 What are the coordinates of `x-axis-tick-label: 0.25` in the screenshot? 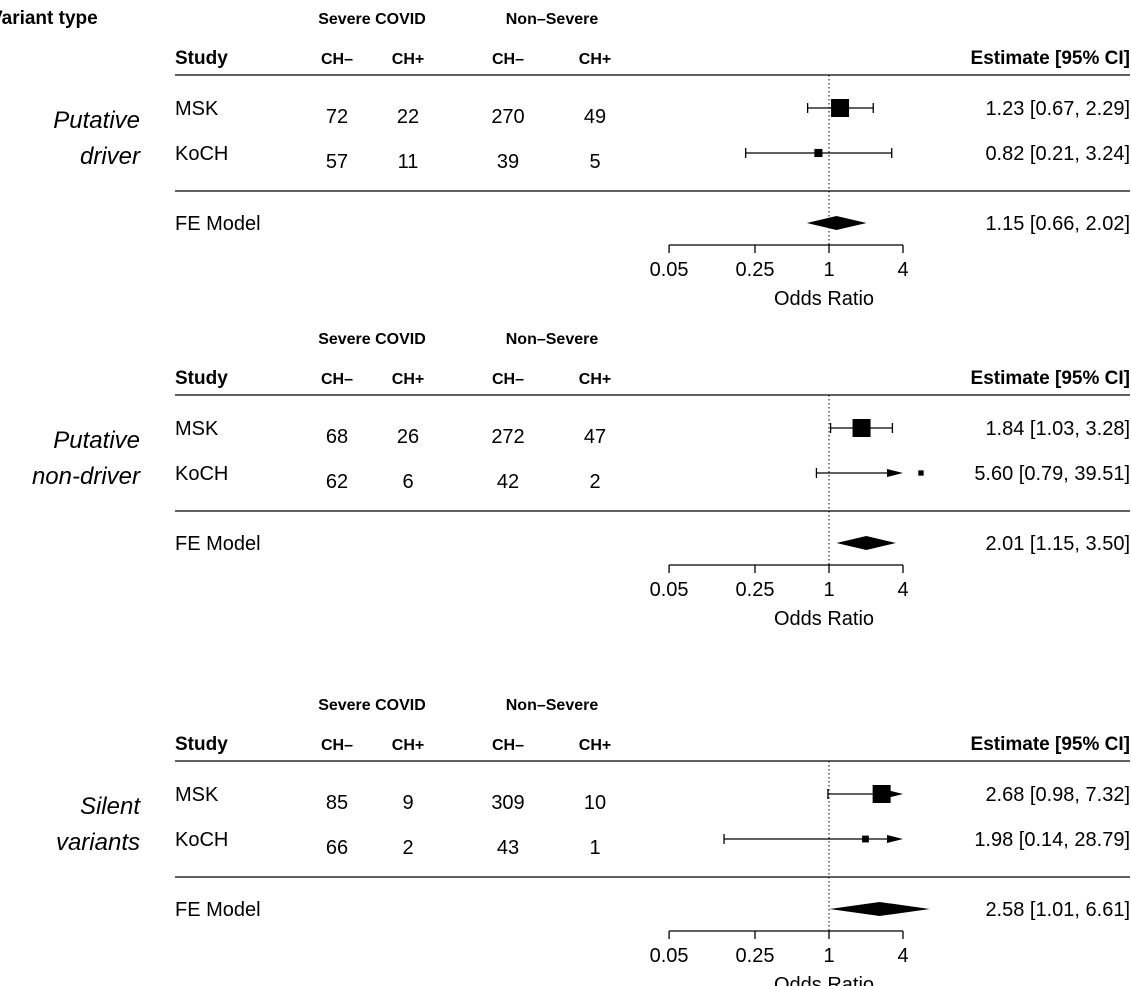 It's located at (755, 956).